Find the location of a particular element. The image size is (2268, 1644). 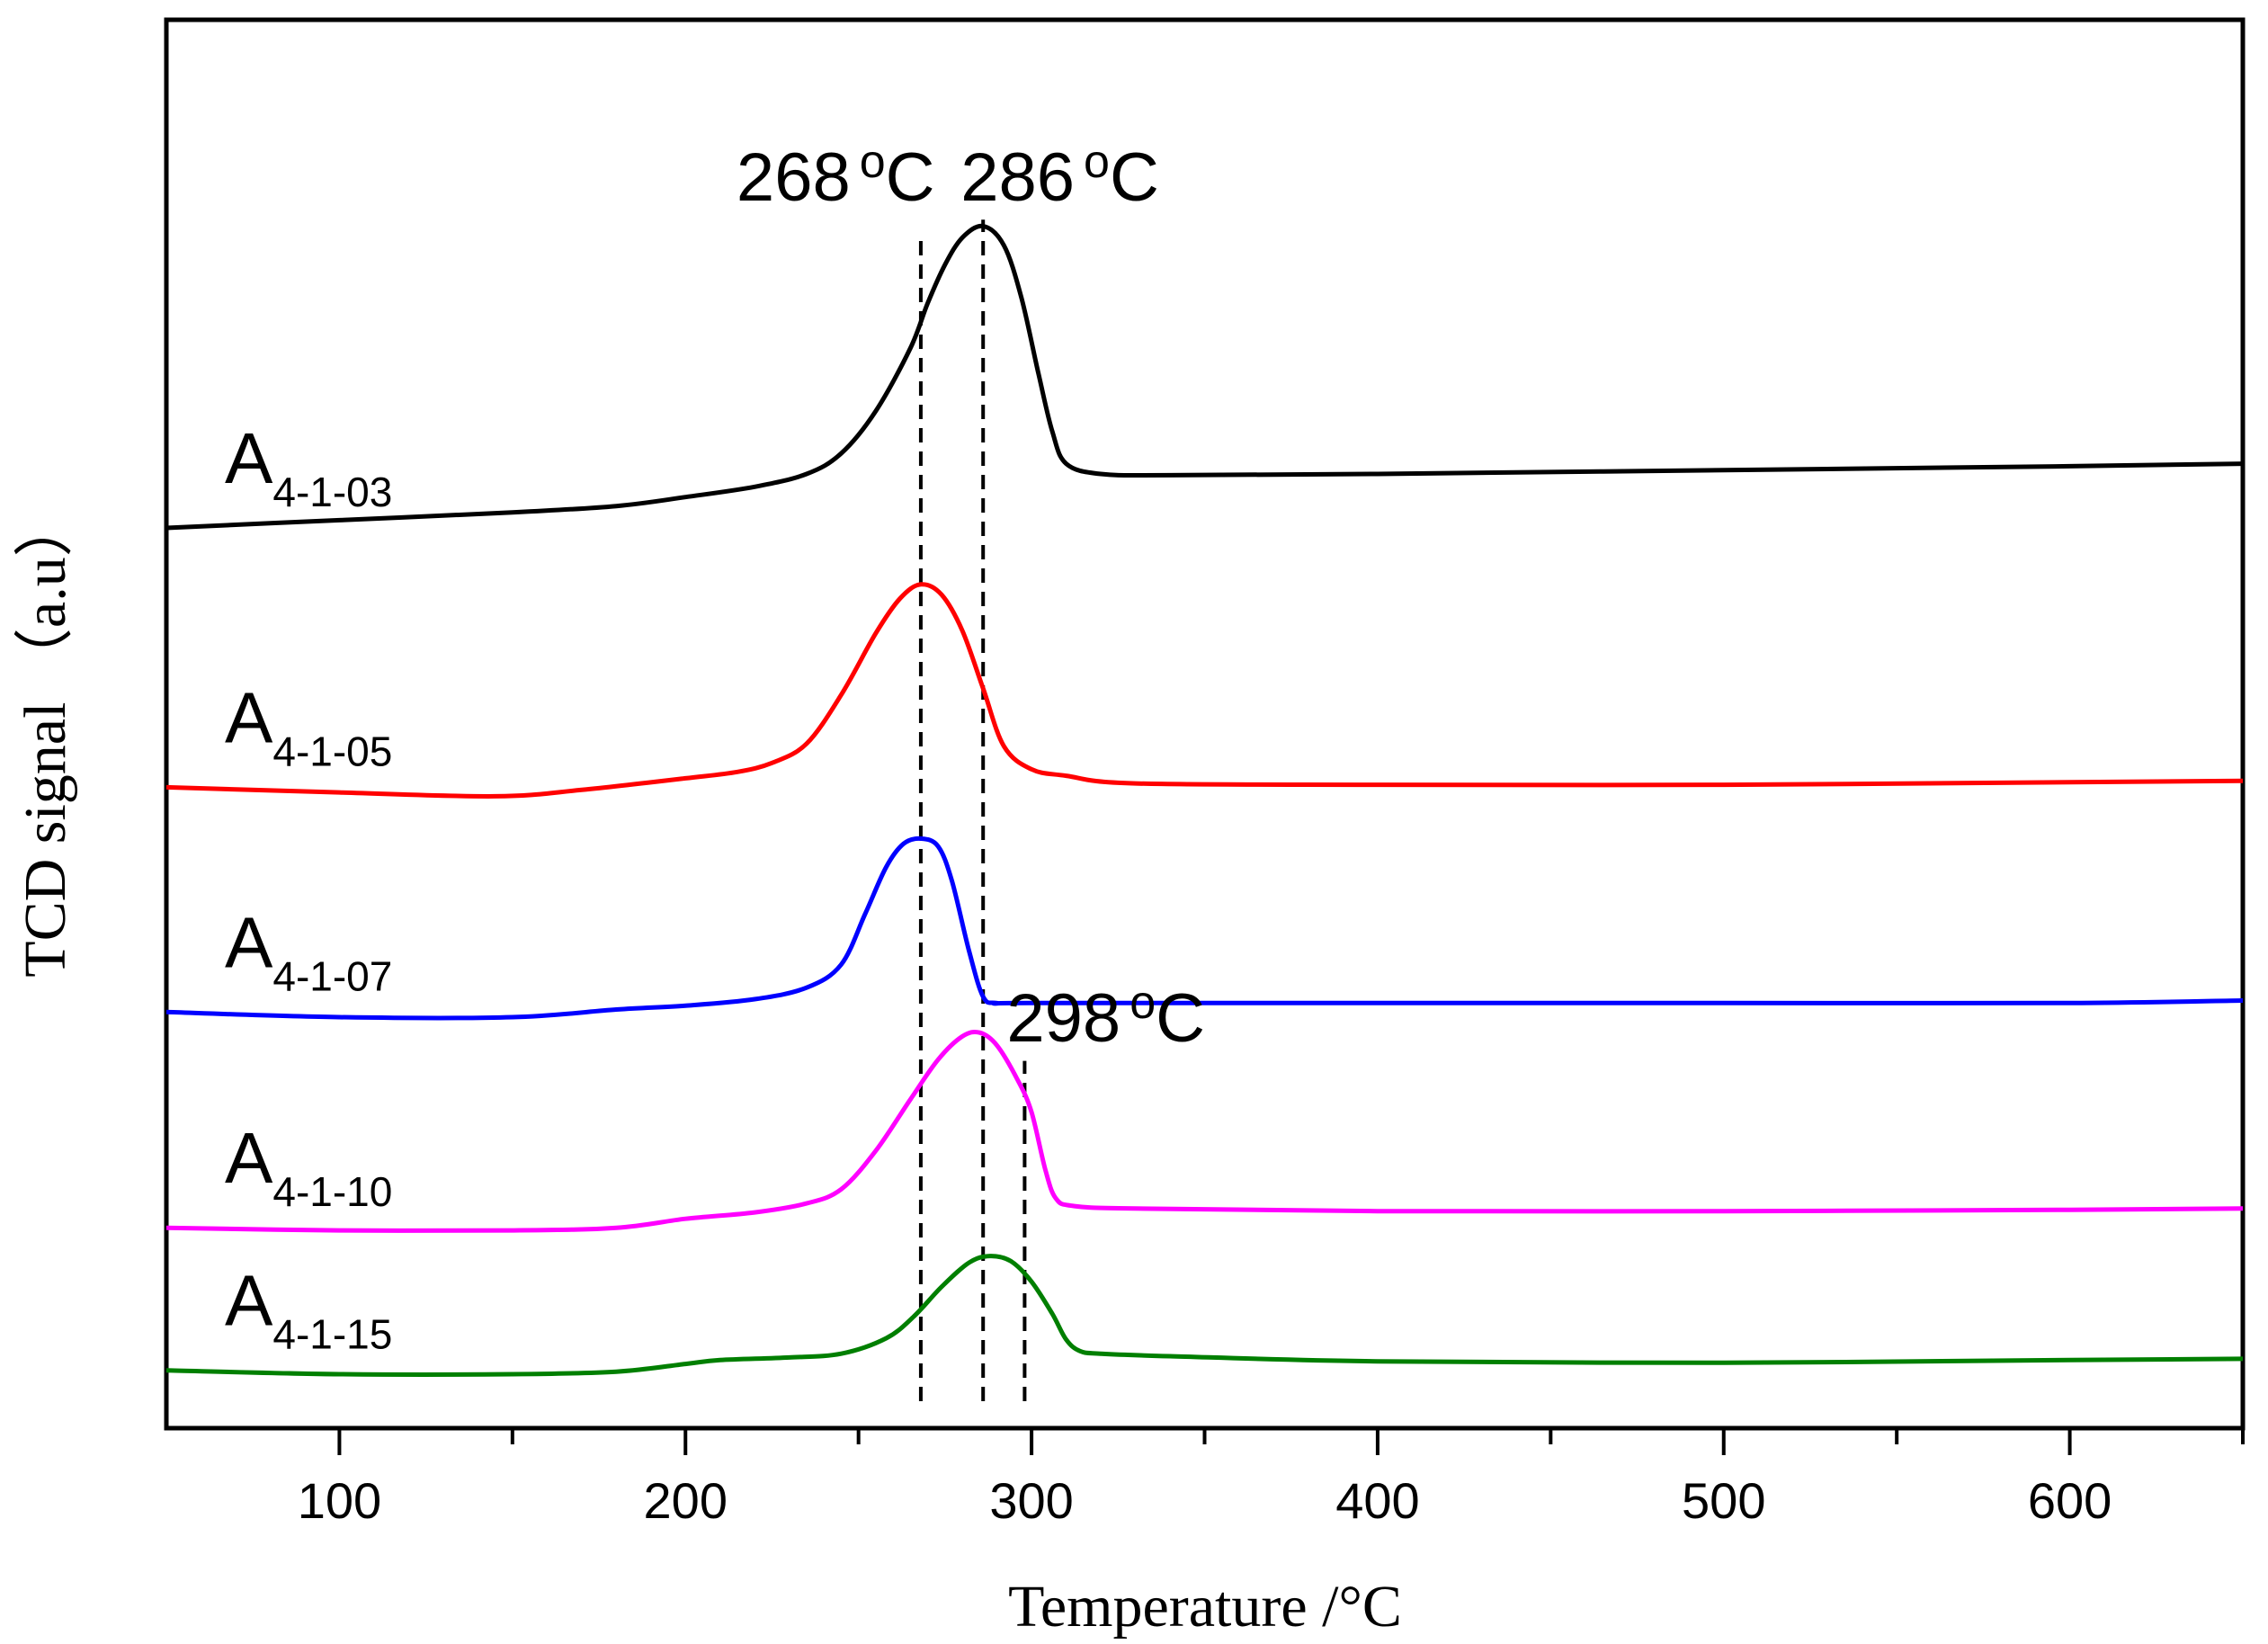

x-tick-label: 500 is located at coordinates (1723, 1500).